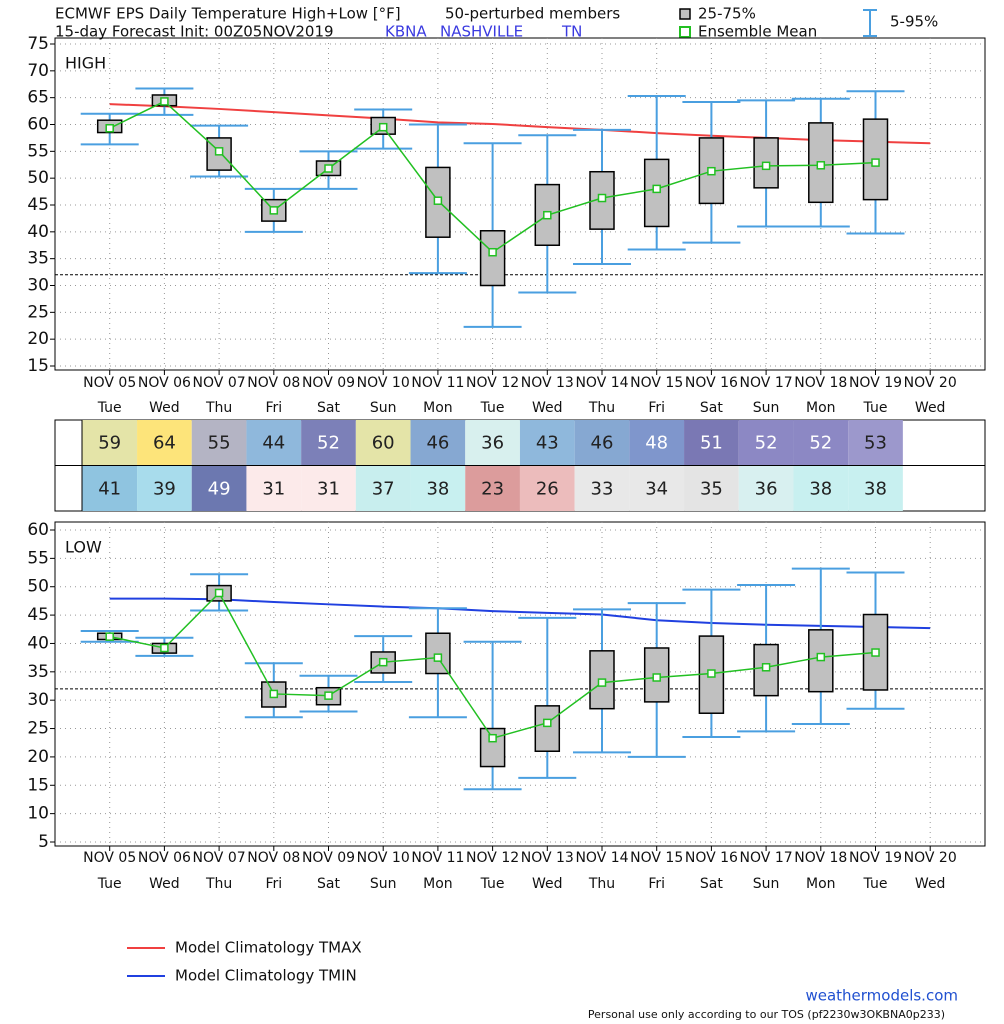 This screenshot has height=1024, width=1004. What do you see at coordinates (268, 948) in the screenshot?
I see `legend-tmax: Model Climatology TMAX` at bounding box center [268, 948].